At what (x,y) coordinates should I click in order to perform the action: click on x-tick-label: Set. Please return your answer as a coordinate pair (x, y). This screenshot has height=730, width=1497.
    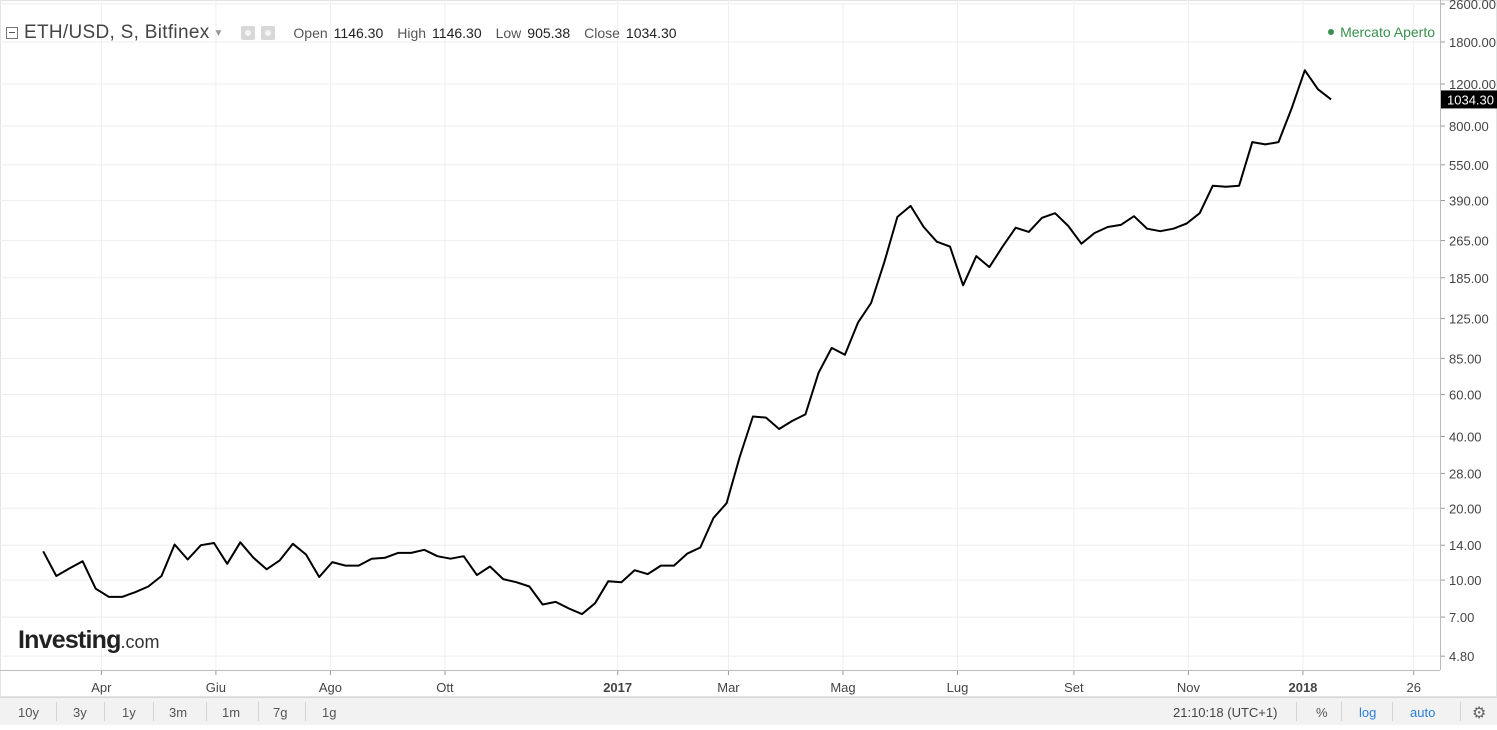
    Looking at the image, I should click on (1074, 687).